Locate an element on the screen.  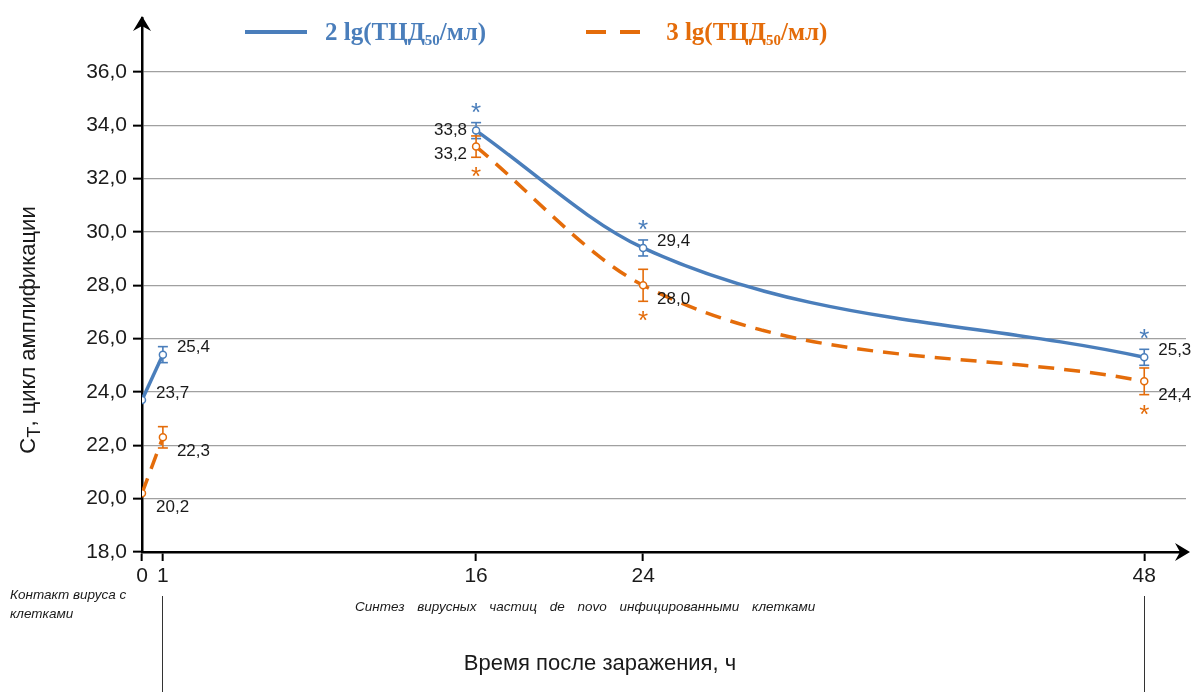
y-tick-label: 30,0 is located at coordinates (106, 230).